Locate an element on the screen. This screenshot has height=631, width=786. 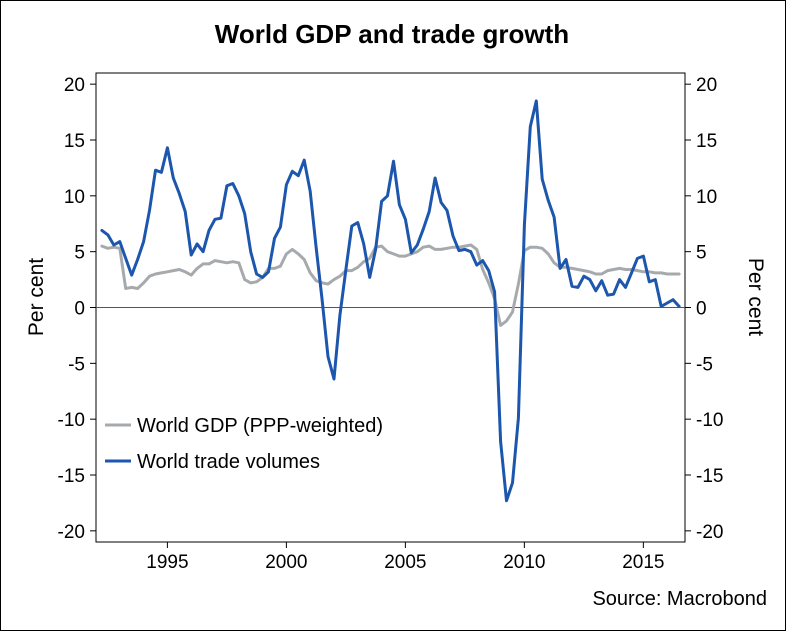
y-tick-label-right: 0 is located at coordinates (701, 309).